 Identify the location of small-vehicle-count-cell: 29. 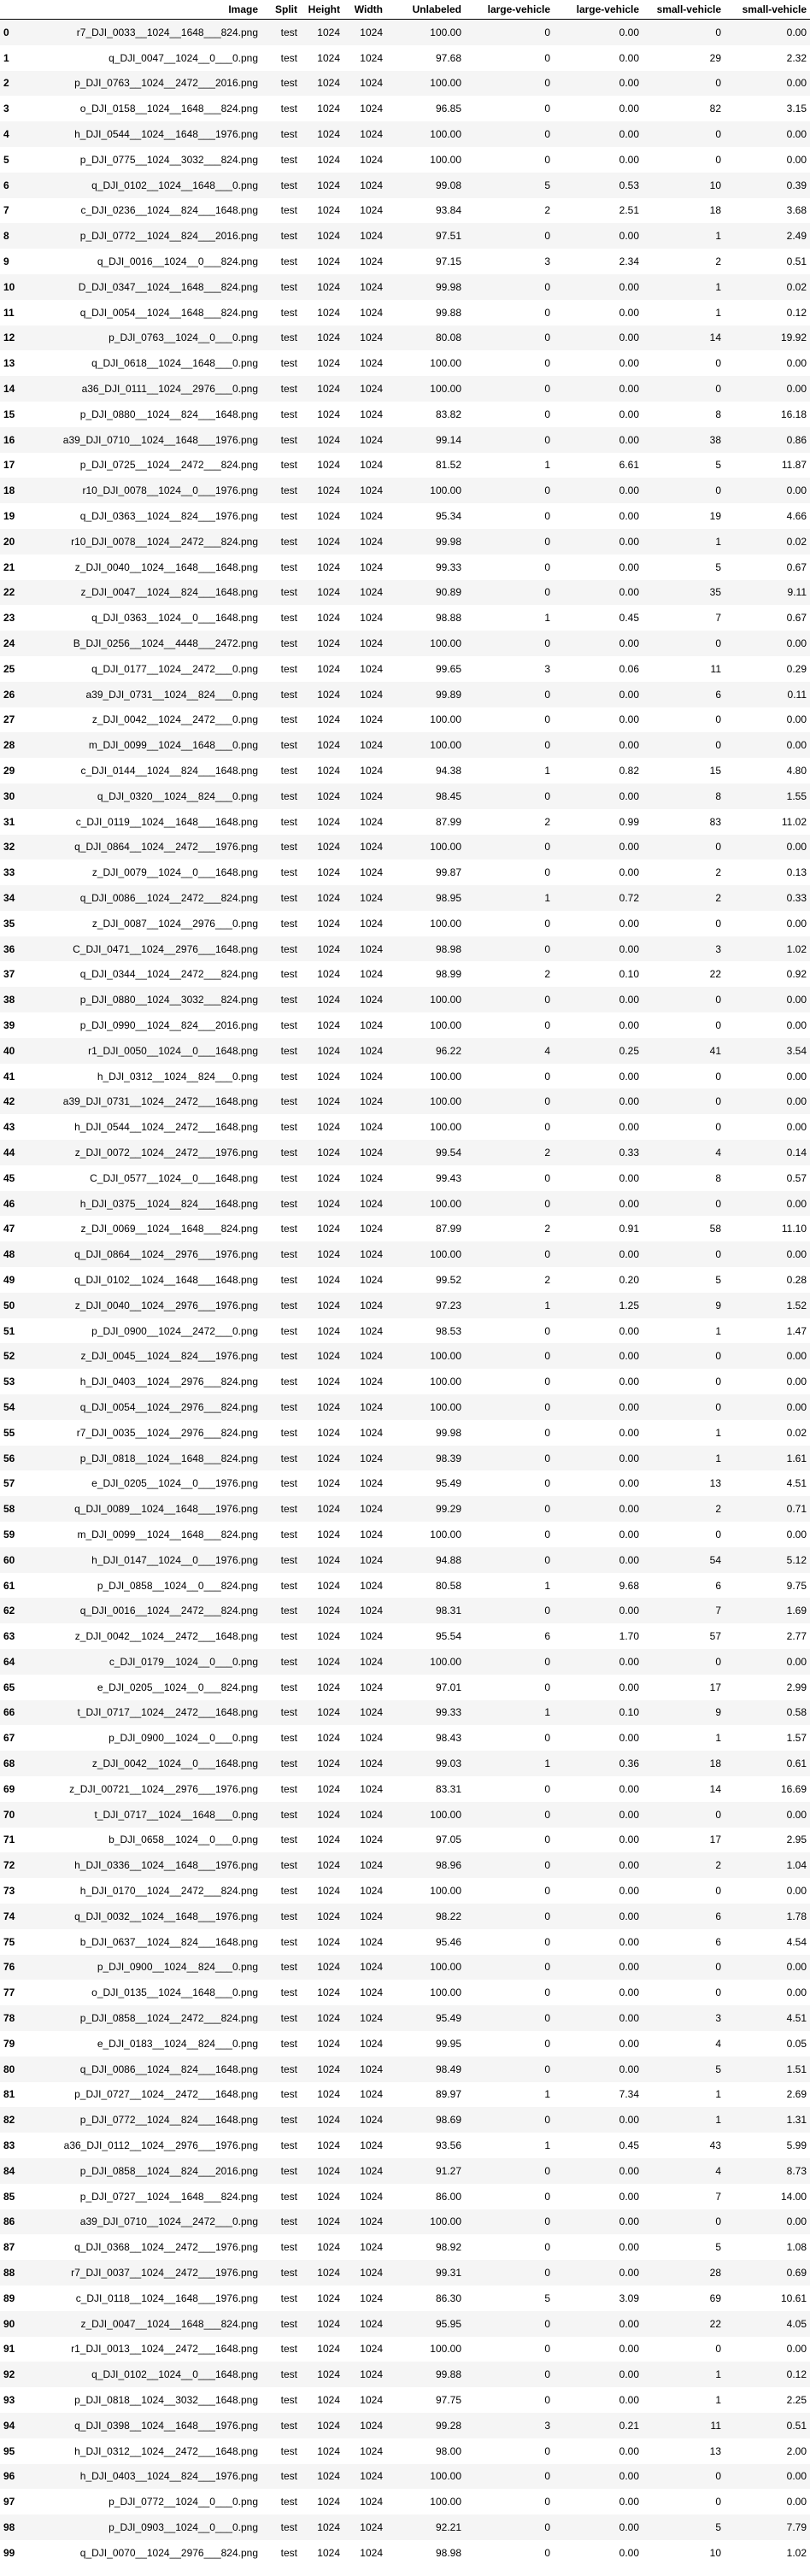
(715, 57).